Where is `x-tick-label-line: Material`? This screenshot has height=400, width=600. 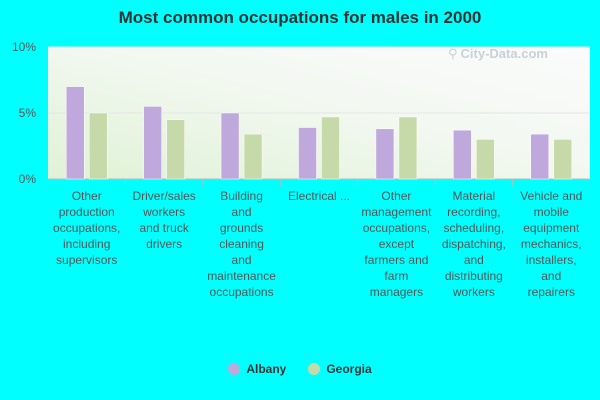 x-tick-label-line: Material is located at coordinates (474, 196).